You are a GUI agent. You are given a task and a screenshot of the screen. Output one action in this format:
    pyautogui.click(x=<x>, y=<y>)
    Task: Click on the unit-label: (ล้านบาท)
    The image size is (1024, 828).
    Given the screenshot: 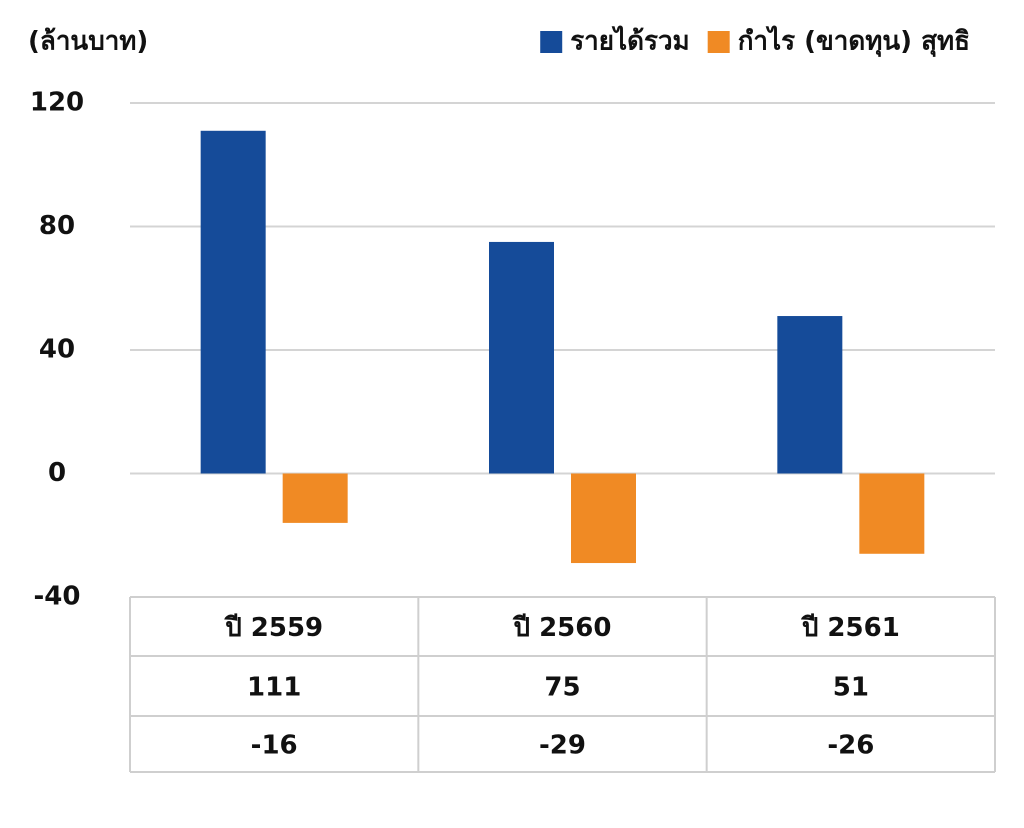 What is the action you would take?
    pyautogui.click(x=88, y=42)
    